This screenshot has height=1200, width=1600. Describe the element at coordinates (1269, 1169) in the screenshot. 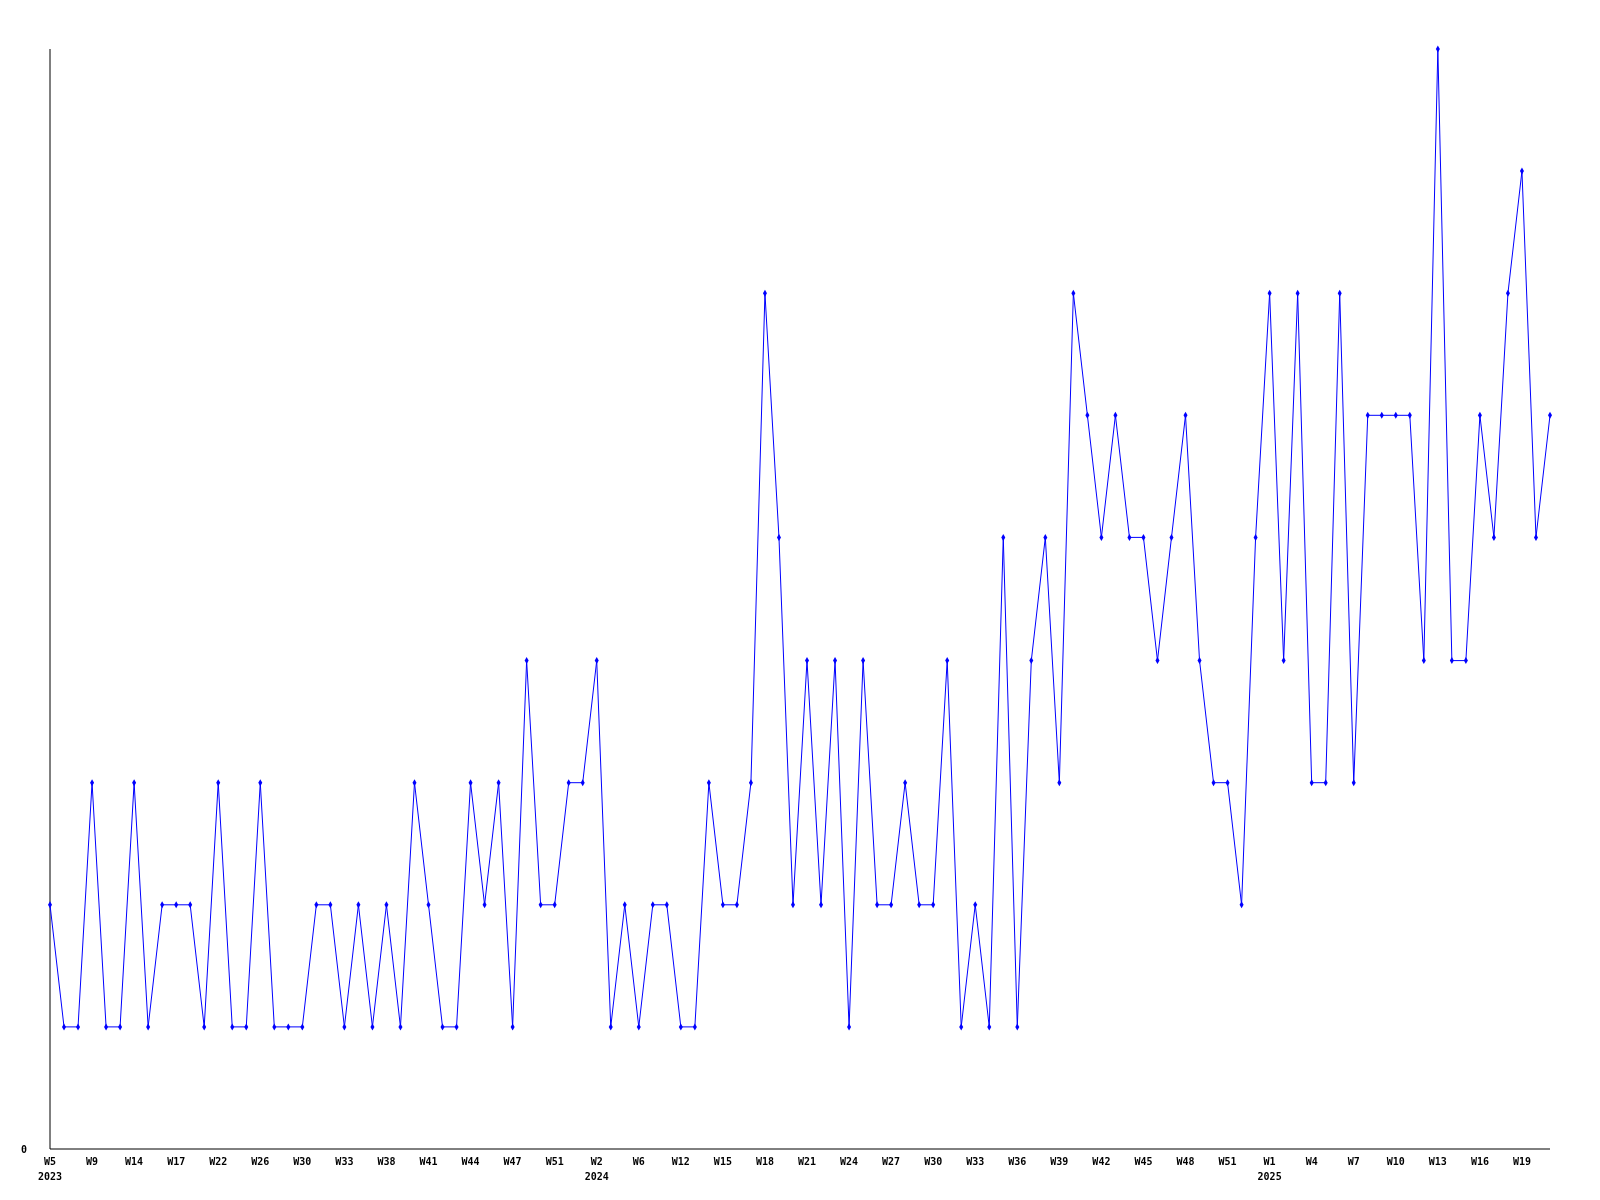

I see `x-tick-label: W1 2025` at that location.